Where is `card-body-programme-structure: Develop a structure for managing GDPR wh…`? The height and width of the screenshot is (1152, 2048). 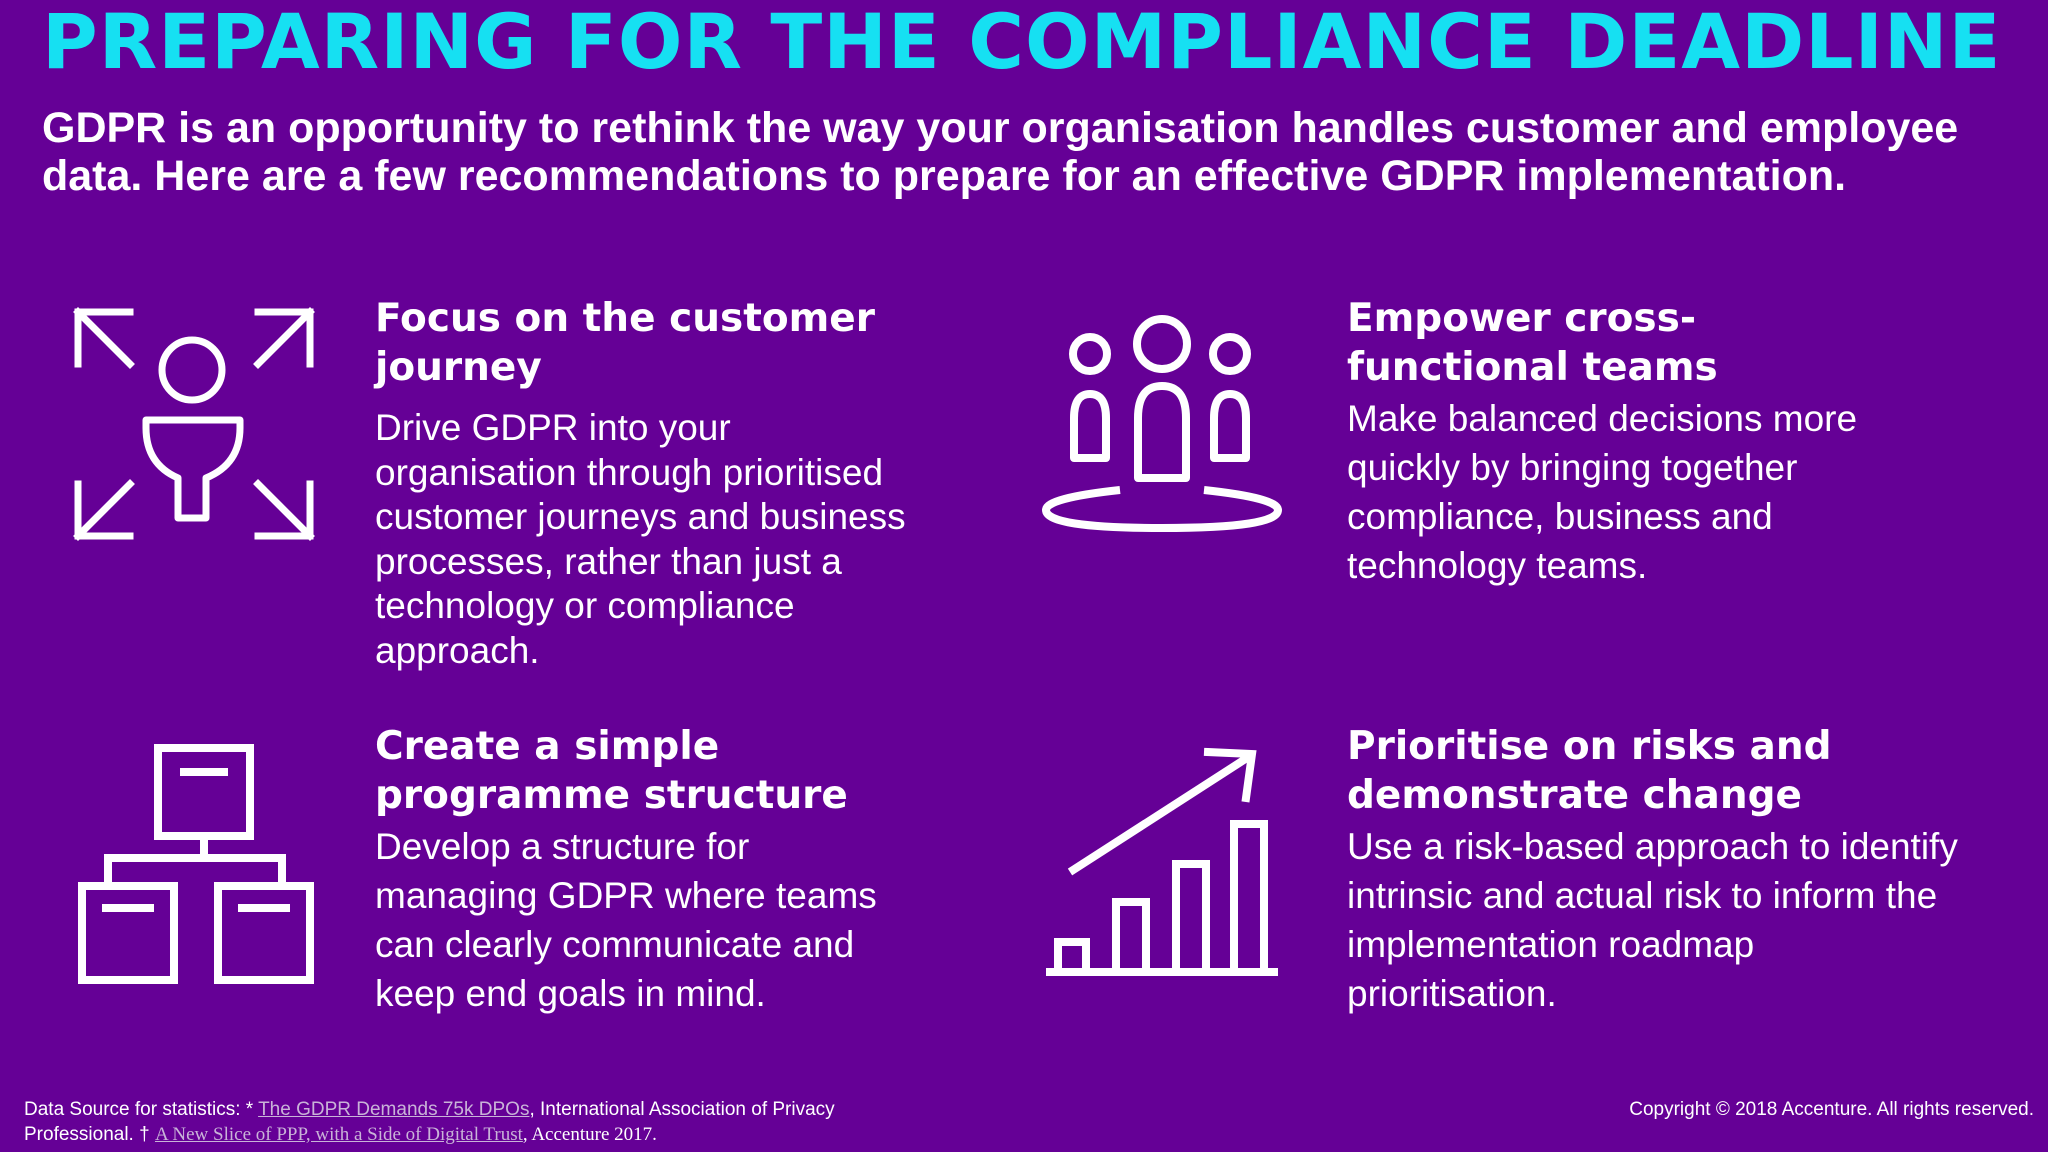
card-body-programme-structure: Develop a structure for managing GDPR wh… is located at coordinates (626, 920).